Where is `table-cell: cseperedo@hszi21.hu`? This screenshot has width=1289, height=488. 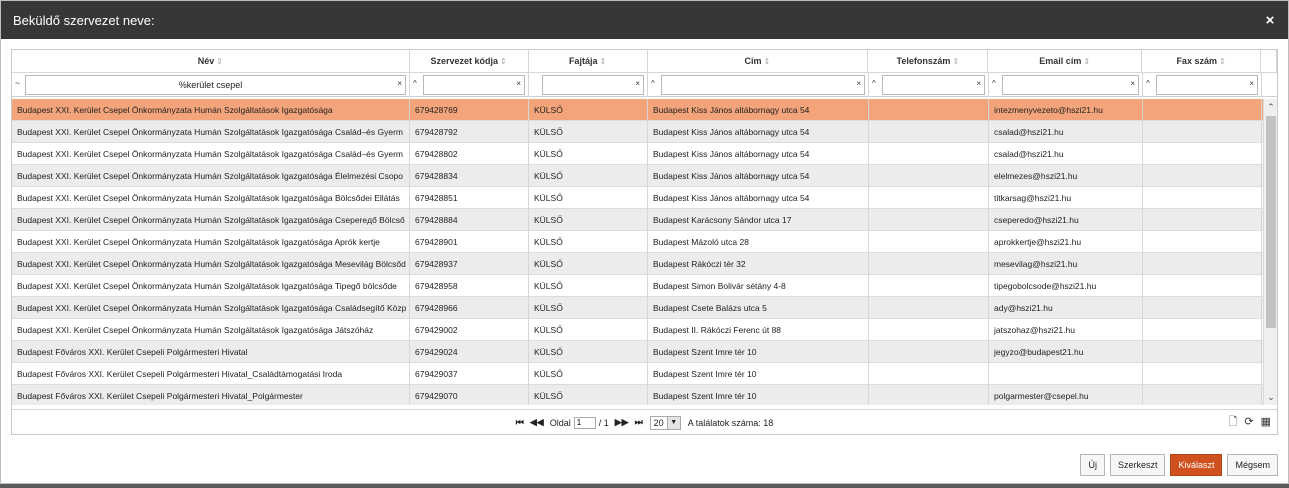 table-cell: cseperedo@hszi21.hu is located at coordinates (1066, 219).